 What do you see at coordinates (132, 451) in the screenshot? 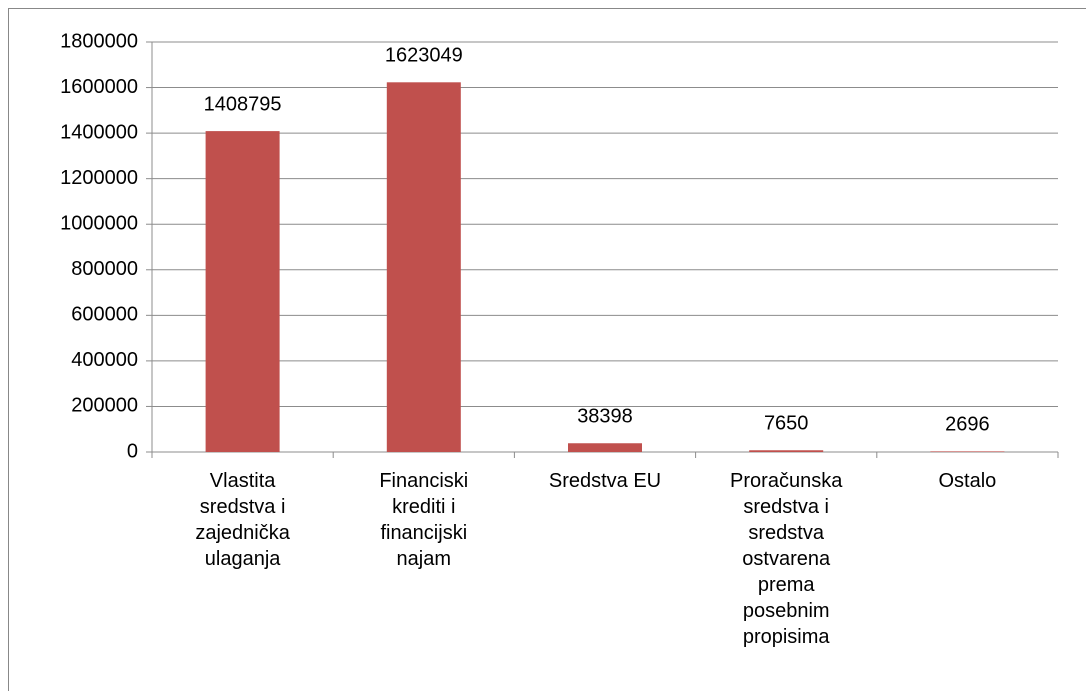
I see `y-tick-label: 0` at bounding box center [132, 451].